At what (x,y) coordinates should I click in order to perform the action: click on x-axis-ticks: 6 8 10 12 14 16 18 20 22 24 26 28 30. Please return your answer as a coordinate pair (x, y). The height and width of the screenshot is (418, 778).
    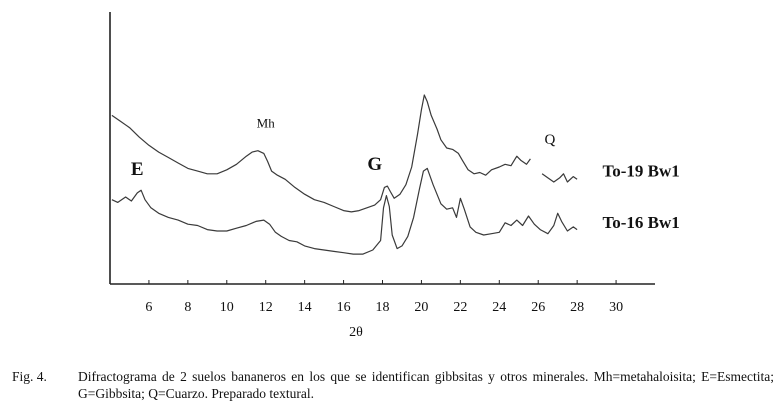
    Looking at the image, I should click on (384, 297).